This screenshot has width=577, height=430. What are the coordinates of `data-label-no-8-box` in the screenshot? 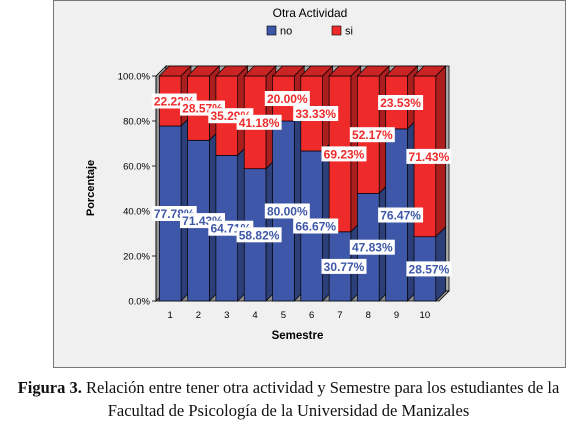 It's located at (372, 247).